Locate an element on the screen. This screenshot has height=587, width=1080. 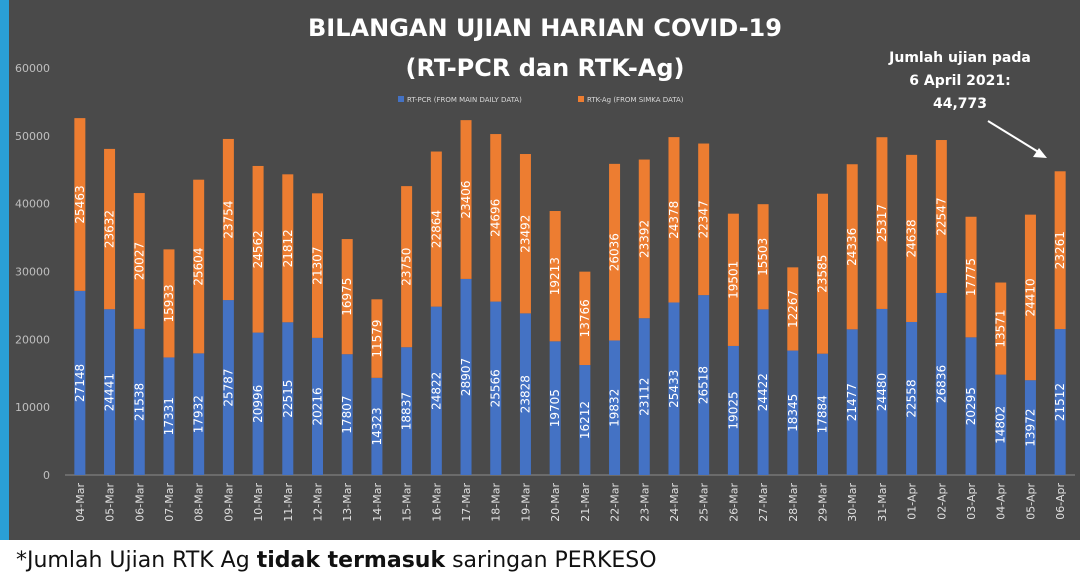
data-label-rtk-ag: 20027 is located at coordinates (139, 261).